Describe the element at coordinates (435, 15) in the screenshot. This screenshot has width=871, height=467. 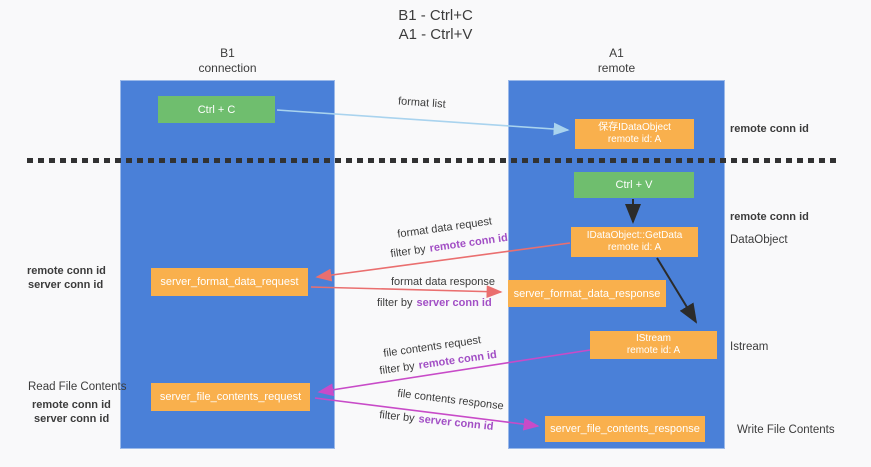
I see `title-line-1: B1 - Ctrl+C` at that location.